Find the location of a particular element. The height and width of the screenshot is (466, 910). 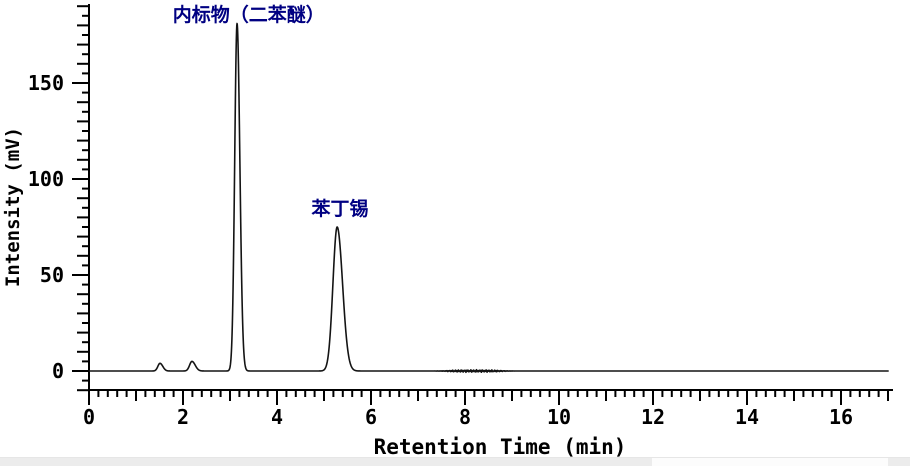

scrollbar-thumb is located at coordinates (326, 462).